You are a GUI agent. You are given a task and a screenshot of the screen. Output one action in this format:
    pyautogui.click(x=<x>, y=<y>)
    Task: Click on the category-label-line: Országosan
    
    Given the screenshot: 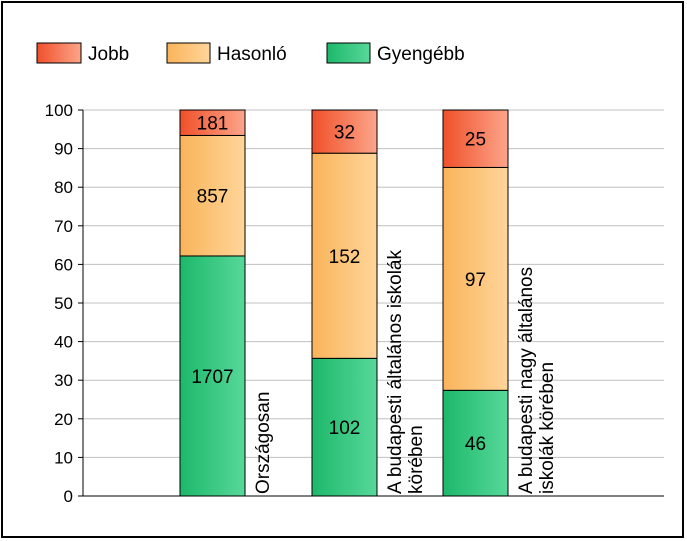 What is the action you would take?
    pyautogui.click(x=263, y=443)
    